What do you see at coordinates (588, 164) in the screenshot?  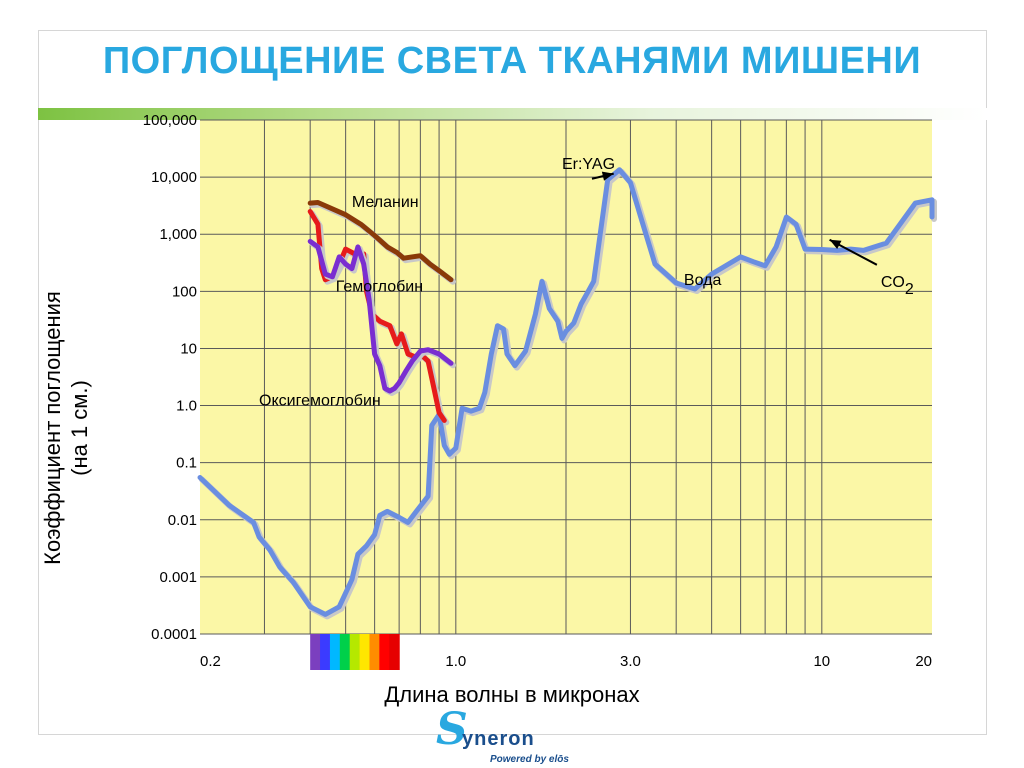 I see `annotation-label: Er:YAG` at bounding box center [588, 164].